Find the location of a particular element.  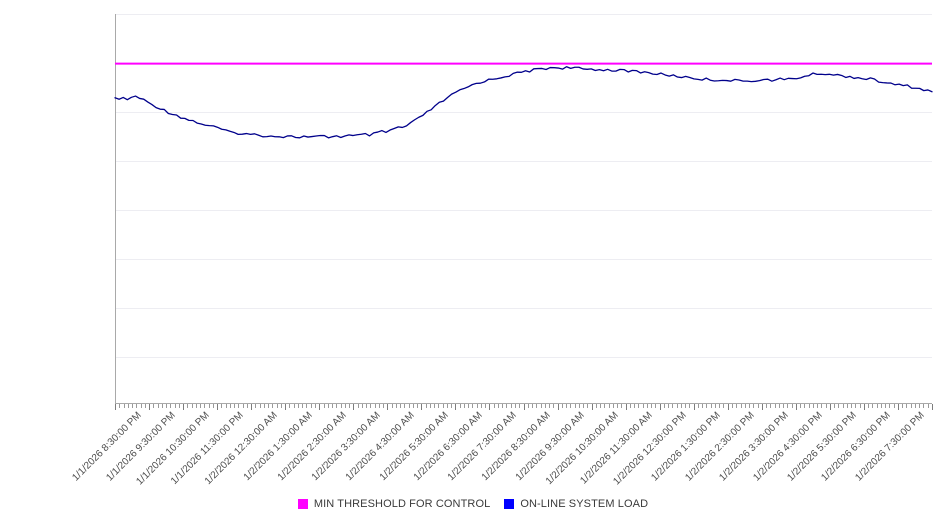

legend-label-min-threshold: MIN THRESHOLD FOR CONTROL is located at coordinates (402, 504).